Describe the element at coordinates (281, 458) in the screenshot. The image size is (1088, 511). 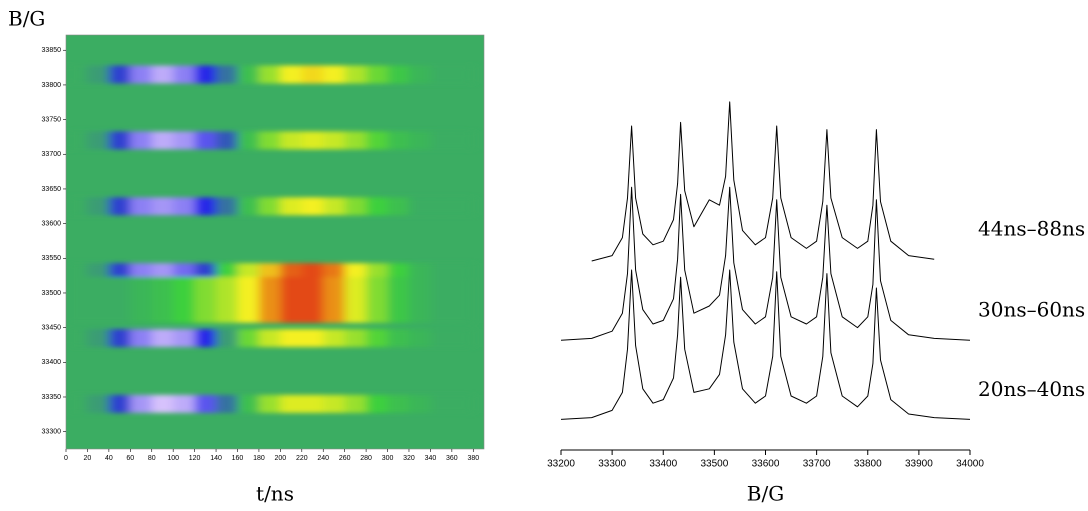
I see `x-tick-label: 200` at that location.